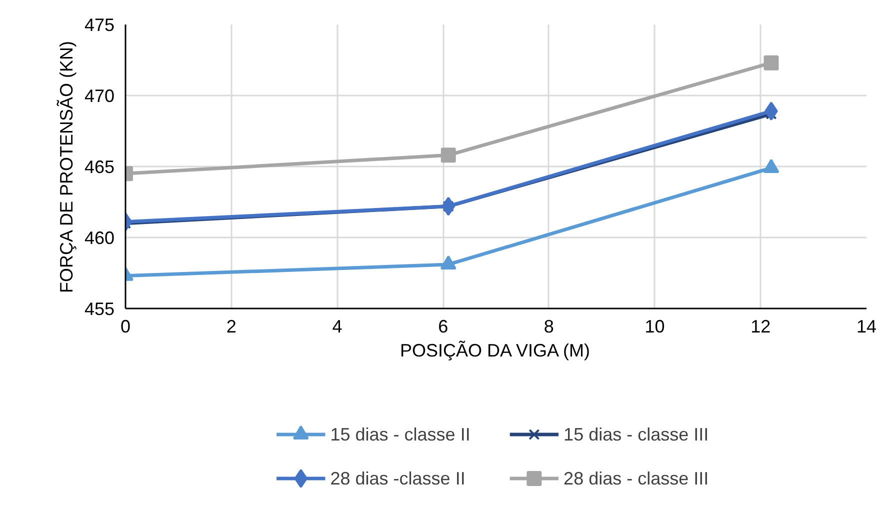  Describe the element at coordinates (99, 25) in the screenshot. I see `y-tick-label: 475` at that location.